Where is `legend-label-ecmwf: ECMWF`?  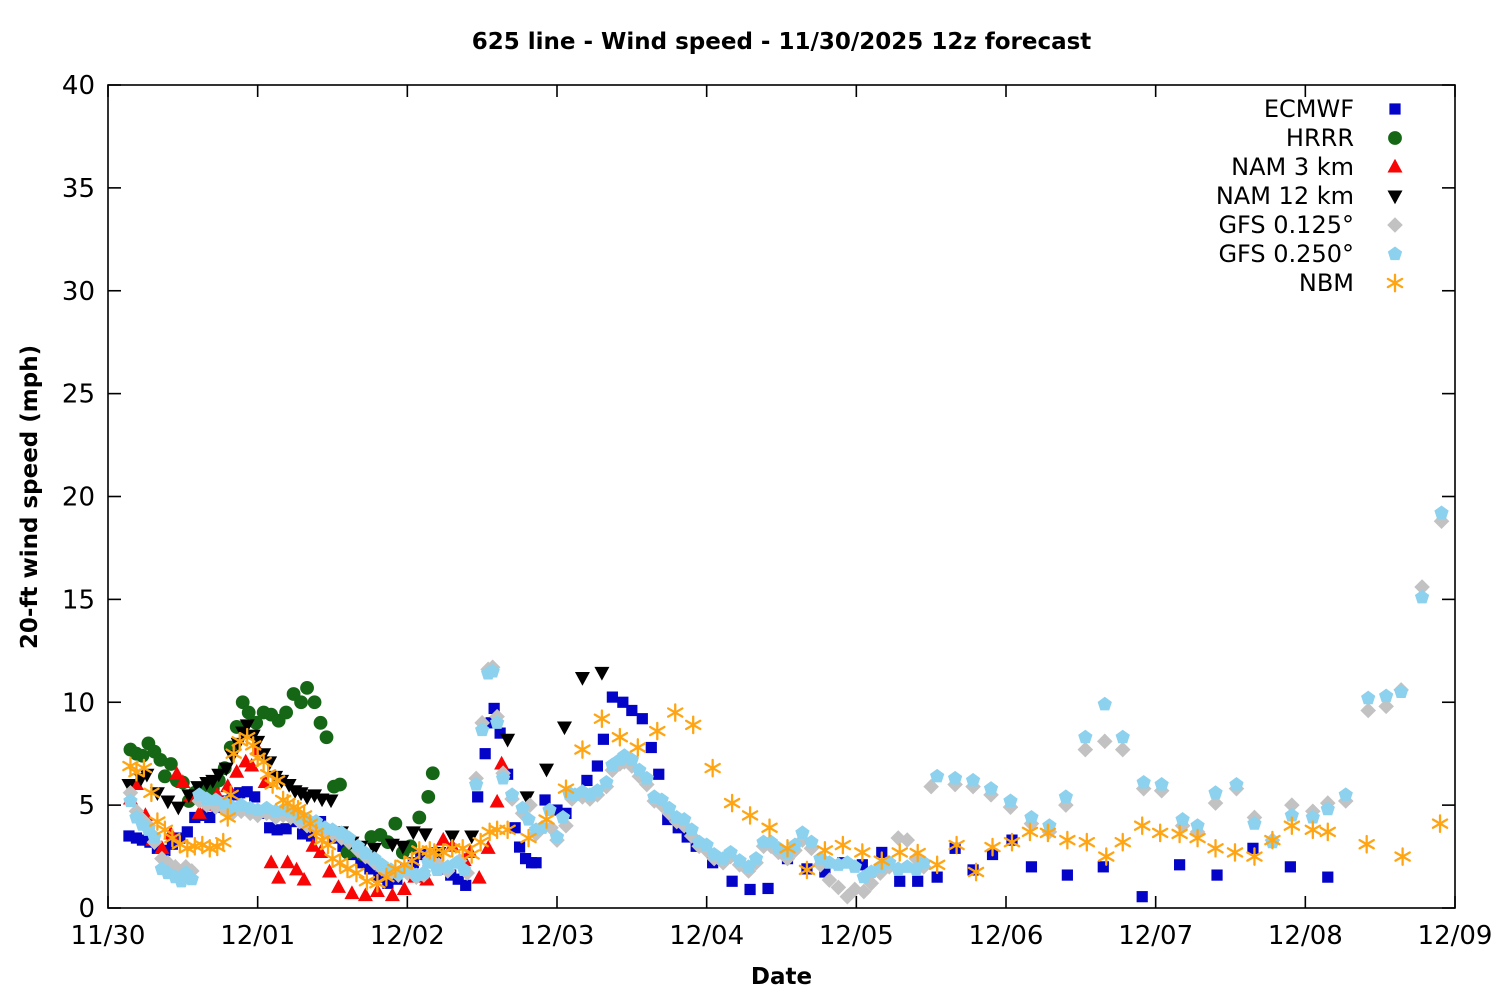 legend-label-ecmwf: ECMWF is located at coordinates (1308, 108).